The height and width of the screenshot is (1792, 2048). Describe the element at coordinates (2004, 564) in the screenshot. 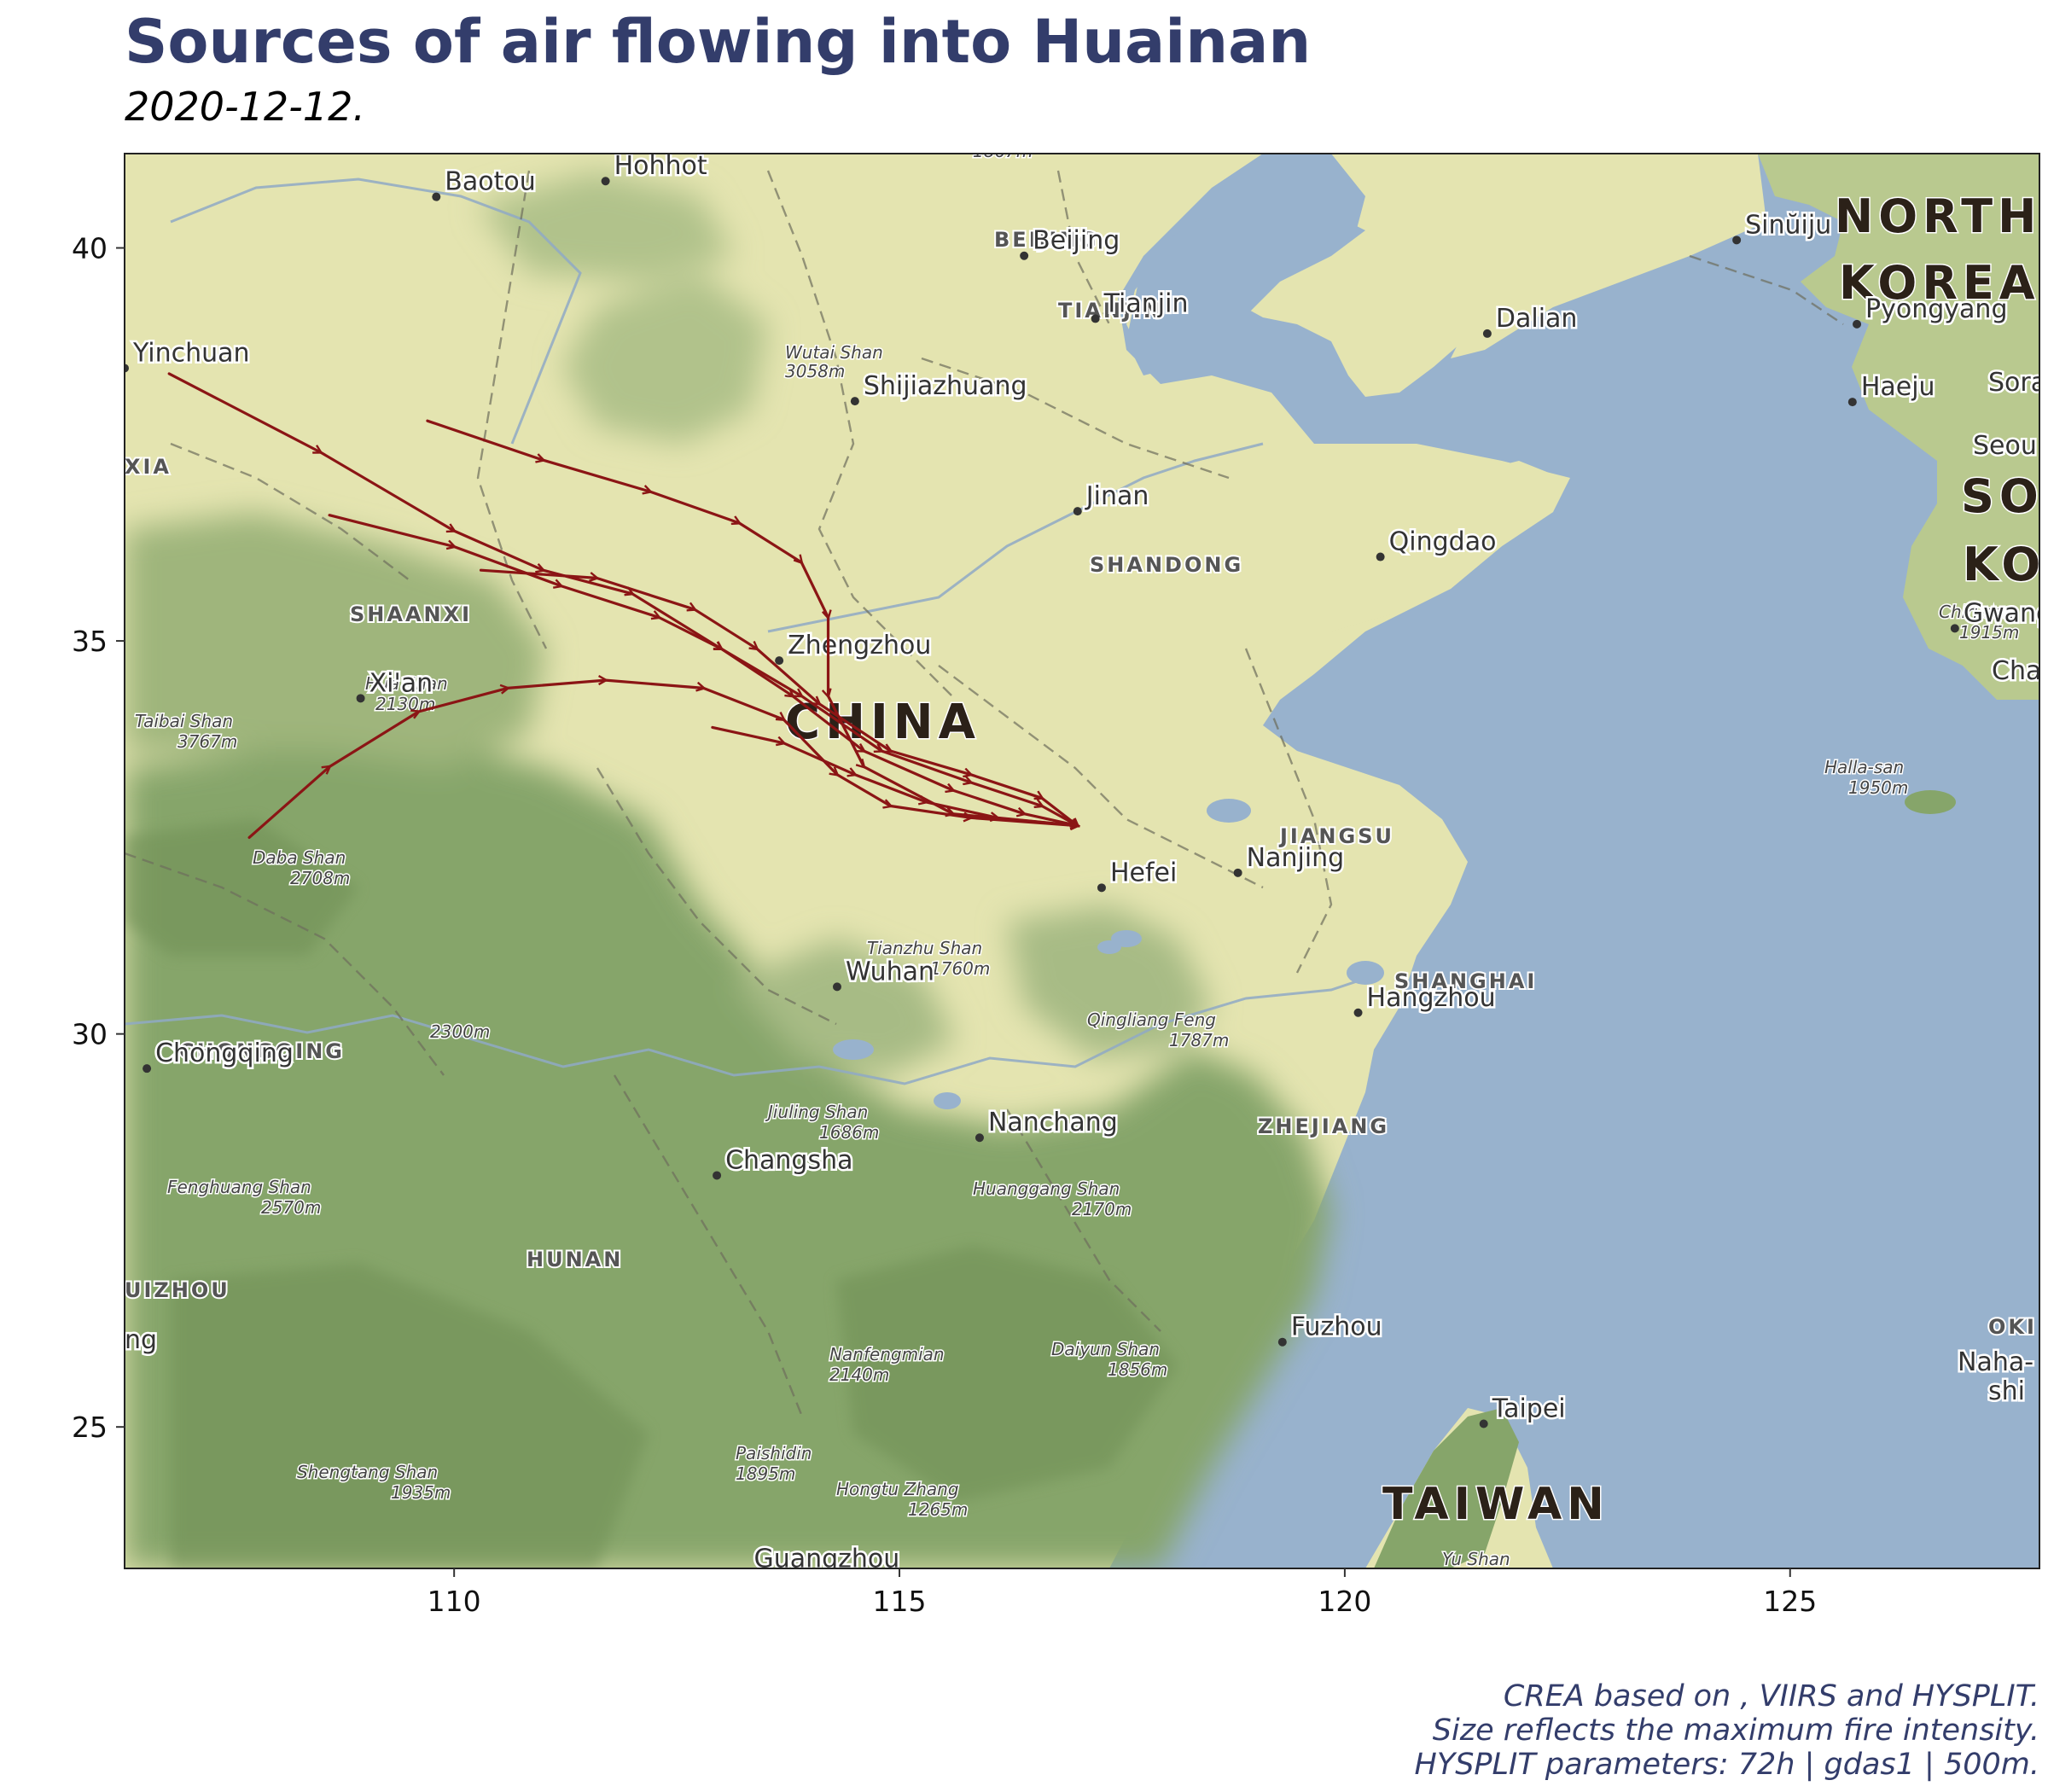

I see `country-label-south-korea-line2: KO` at that location.